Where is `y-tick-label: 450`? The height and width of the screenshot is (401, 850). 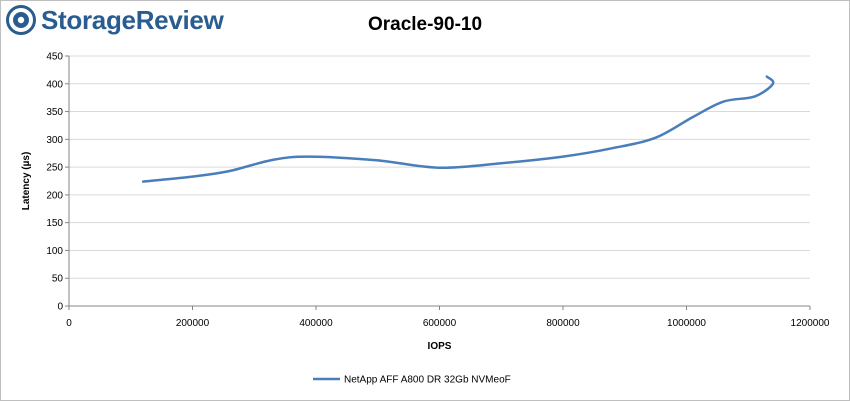
y-tick-label: 450 is located at coordinates (54, 57).